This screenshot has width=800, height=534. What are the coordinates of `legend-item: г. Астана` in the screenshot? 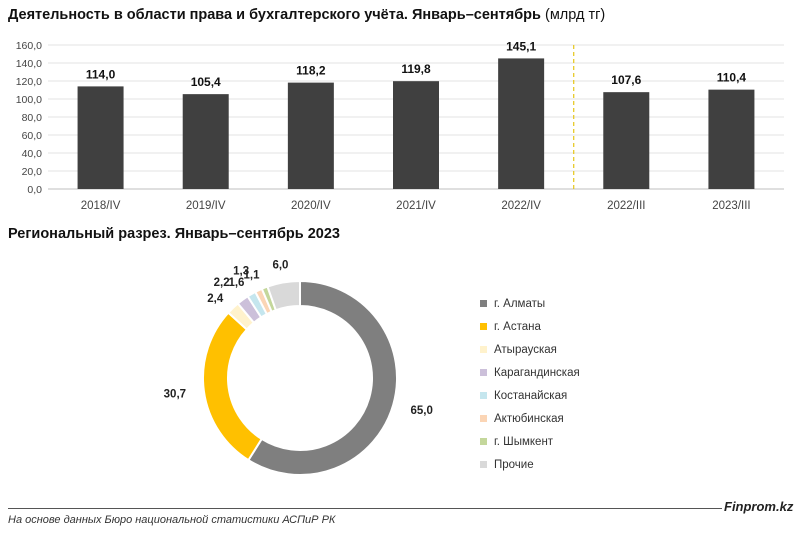 It's located at (530, 326).